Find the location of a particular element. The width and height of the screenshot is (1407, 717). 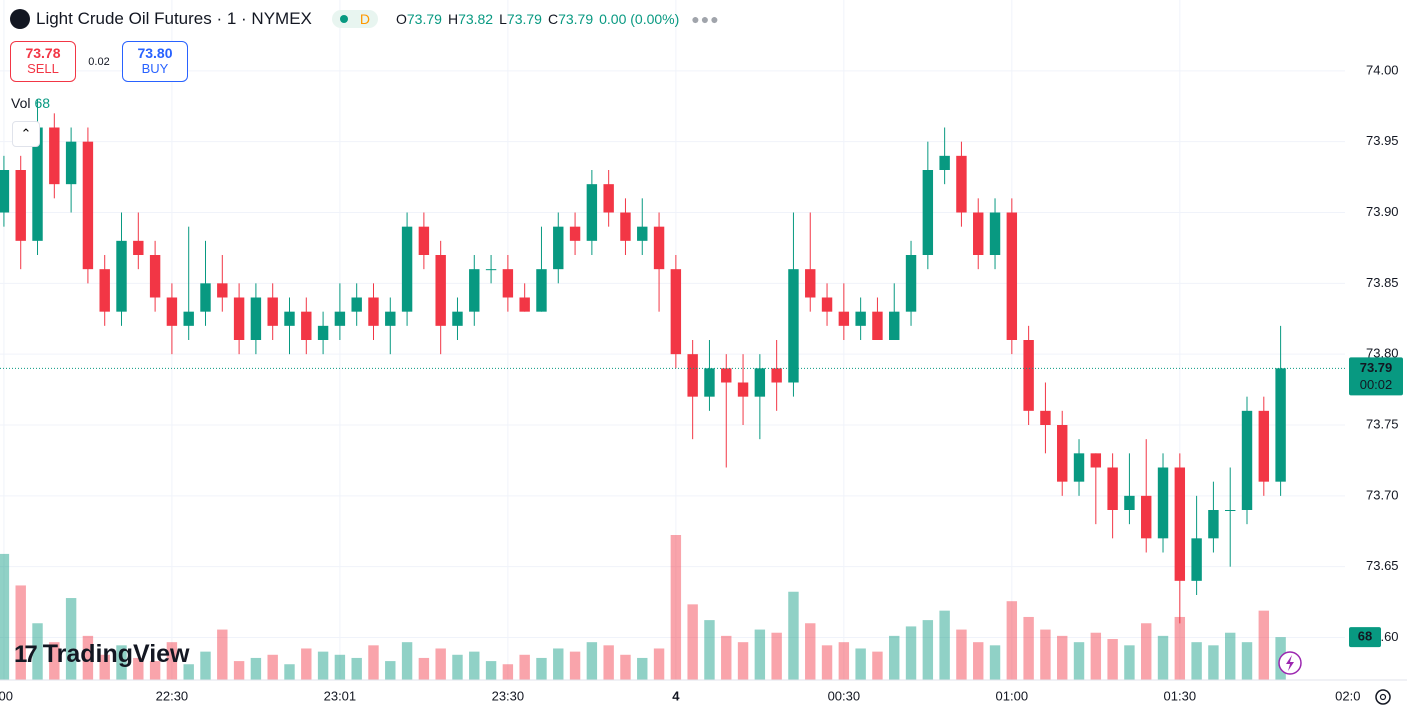

buy-label: BUY is located at coordinates (155, 68).